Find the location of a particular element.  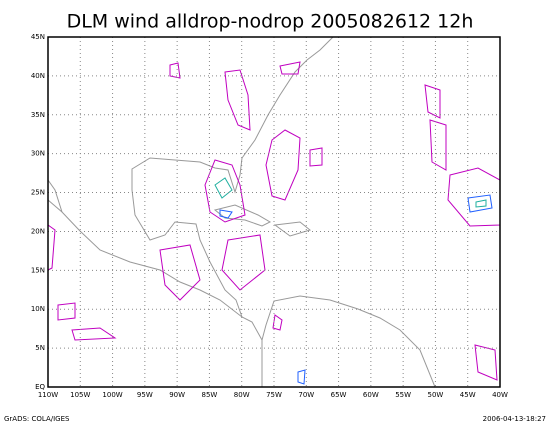

lat-label: 45N is located at coordinates (38, 37).